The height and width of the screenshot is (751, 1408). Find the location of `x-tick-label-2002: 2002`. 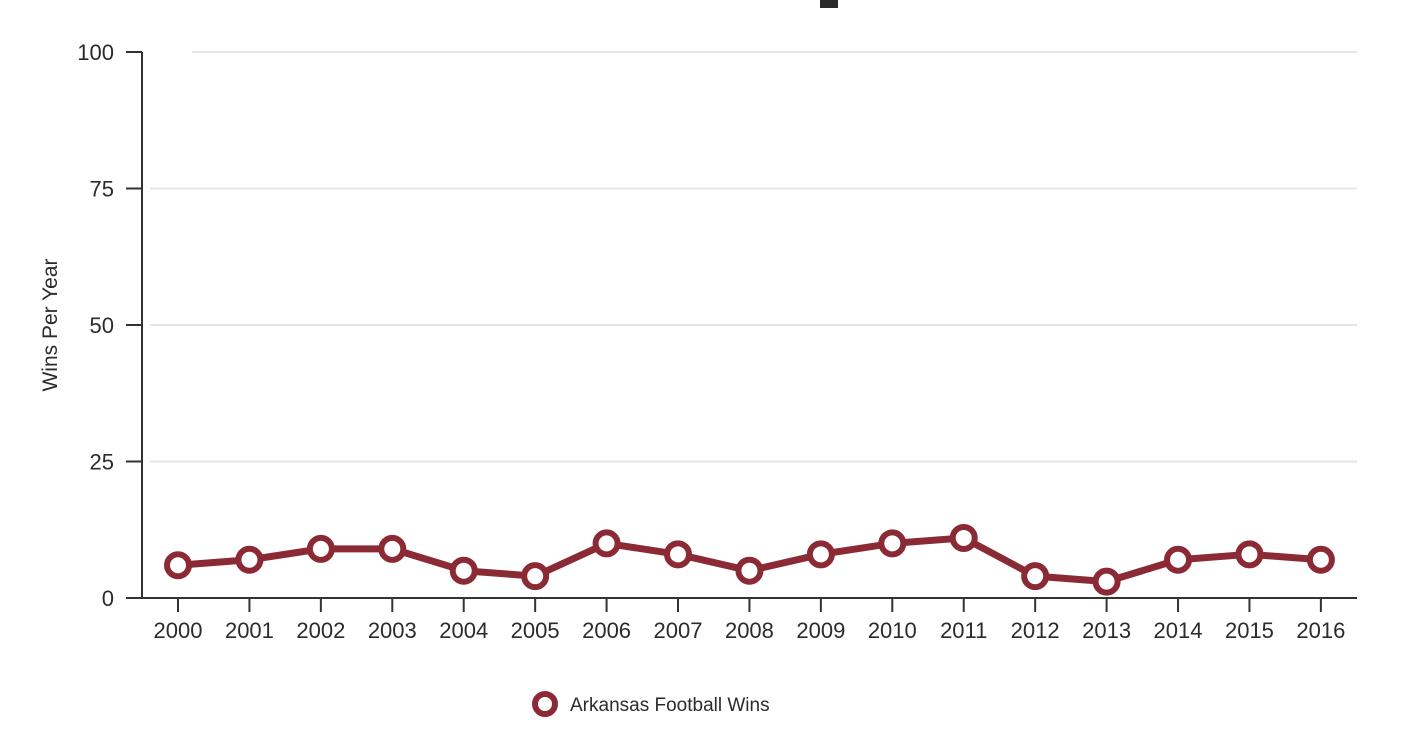

x-tick-label-2002: 2002 is located at coordinates (320, 630).